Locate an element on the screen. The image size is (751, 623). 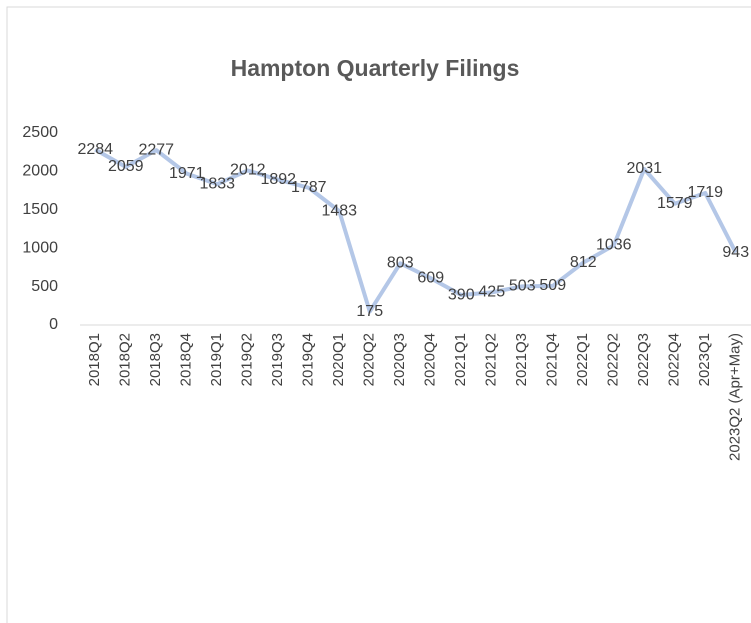
y-tick-label: 2500 is located at coordinates (40, 132).